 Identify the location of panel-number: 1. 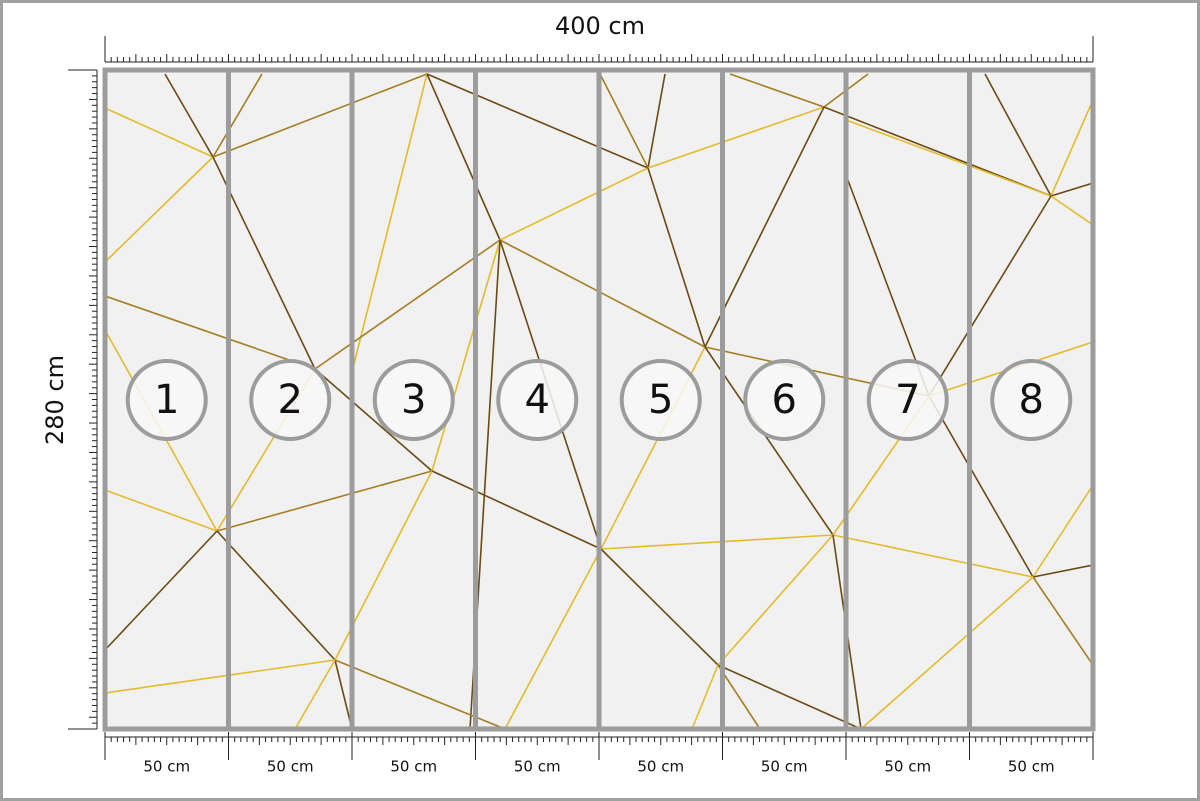
(166, 400).